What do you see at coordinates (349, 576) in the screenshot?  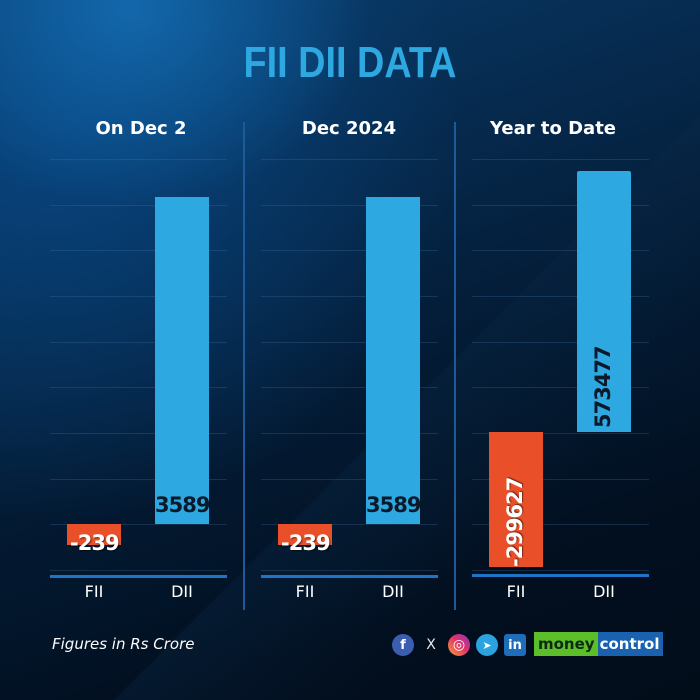 I see `panel-2-x-axis` at bounding box center [349, 576].